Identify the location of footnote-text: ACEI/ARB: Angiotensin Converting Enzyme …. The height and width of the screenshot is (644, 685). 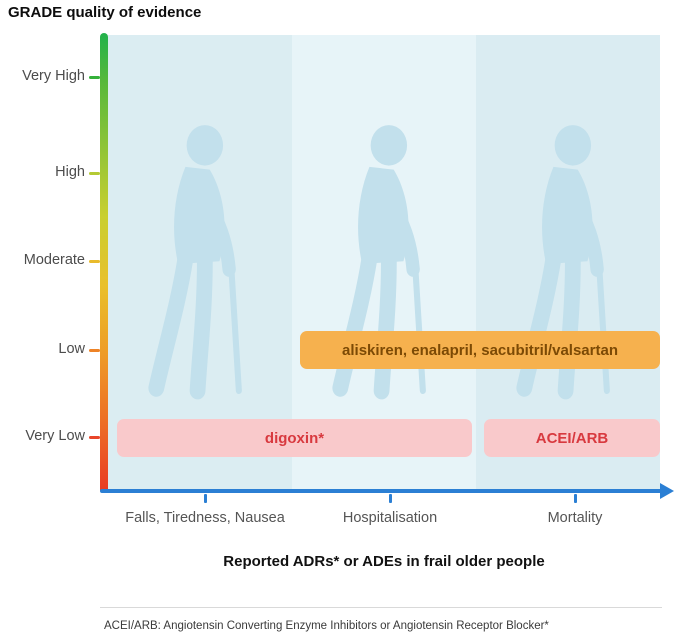
(326, 626).